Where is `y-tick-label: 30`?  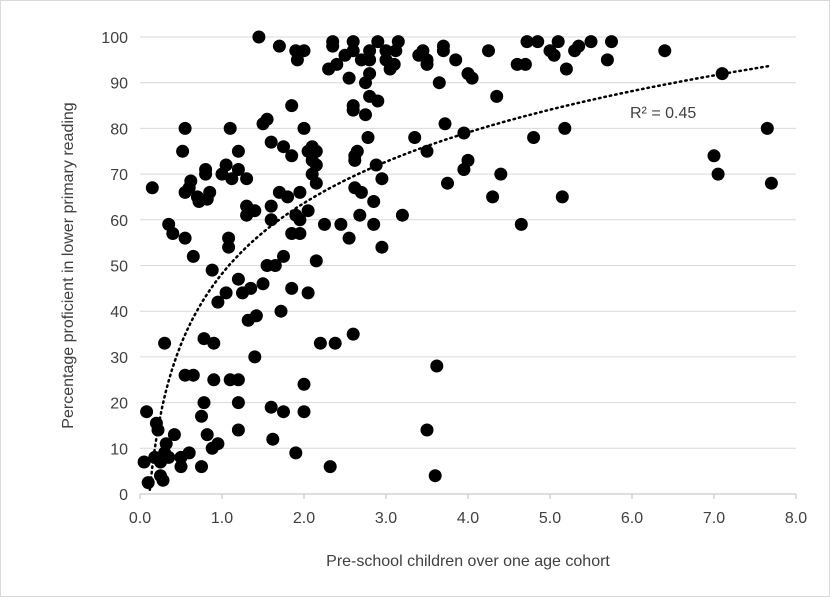 y-tick-label: 30 is located at coordinates (119, 358).